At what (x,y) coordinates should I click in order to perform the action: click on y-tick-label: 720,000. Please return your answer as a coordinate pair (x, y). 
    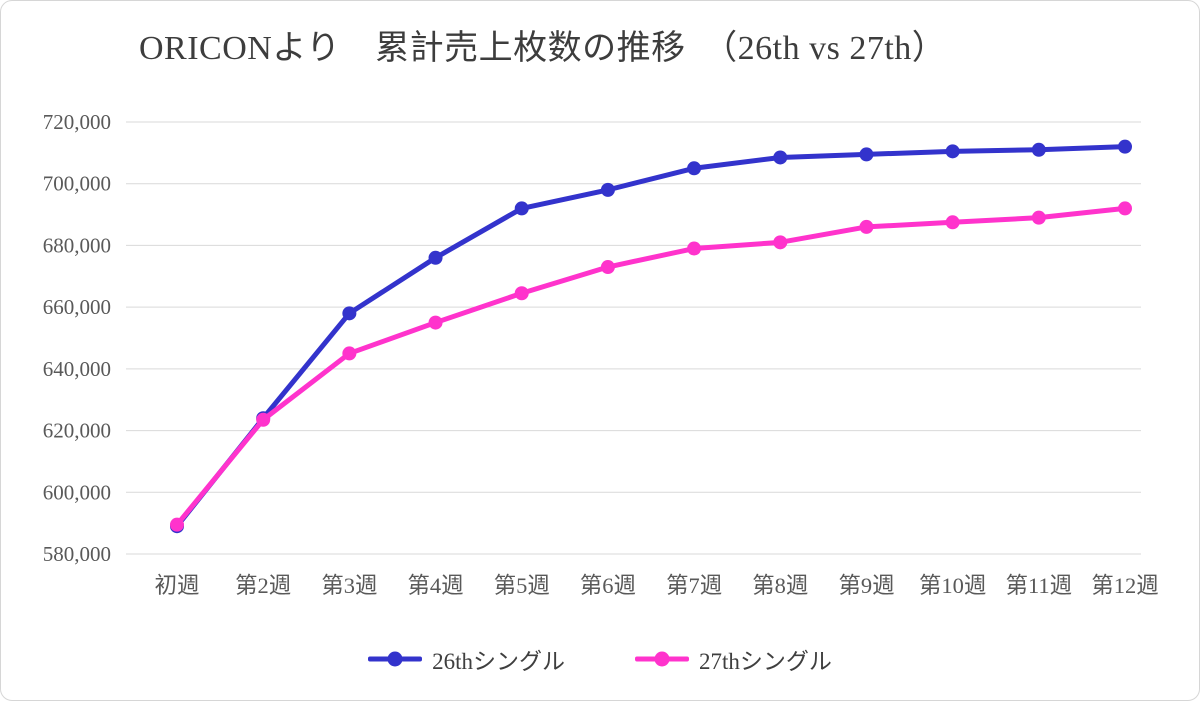
    Looking at the image, I should click on (77, 122).